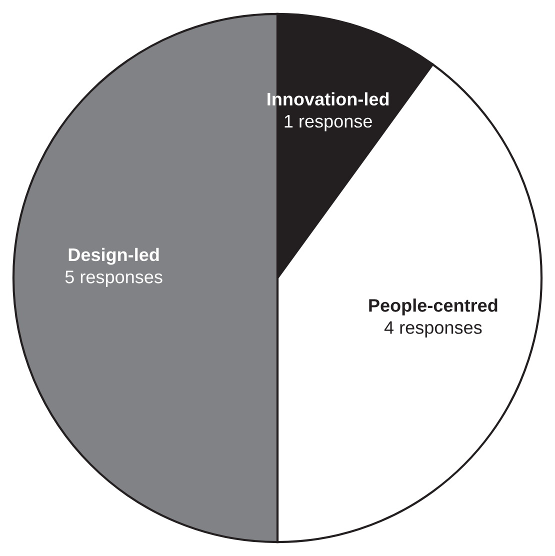 This screenshot has width=555, height=556. I want to click on data-label: 5 responses, so click(113, 278).